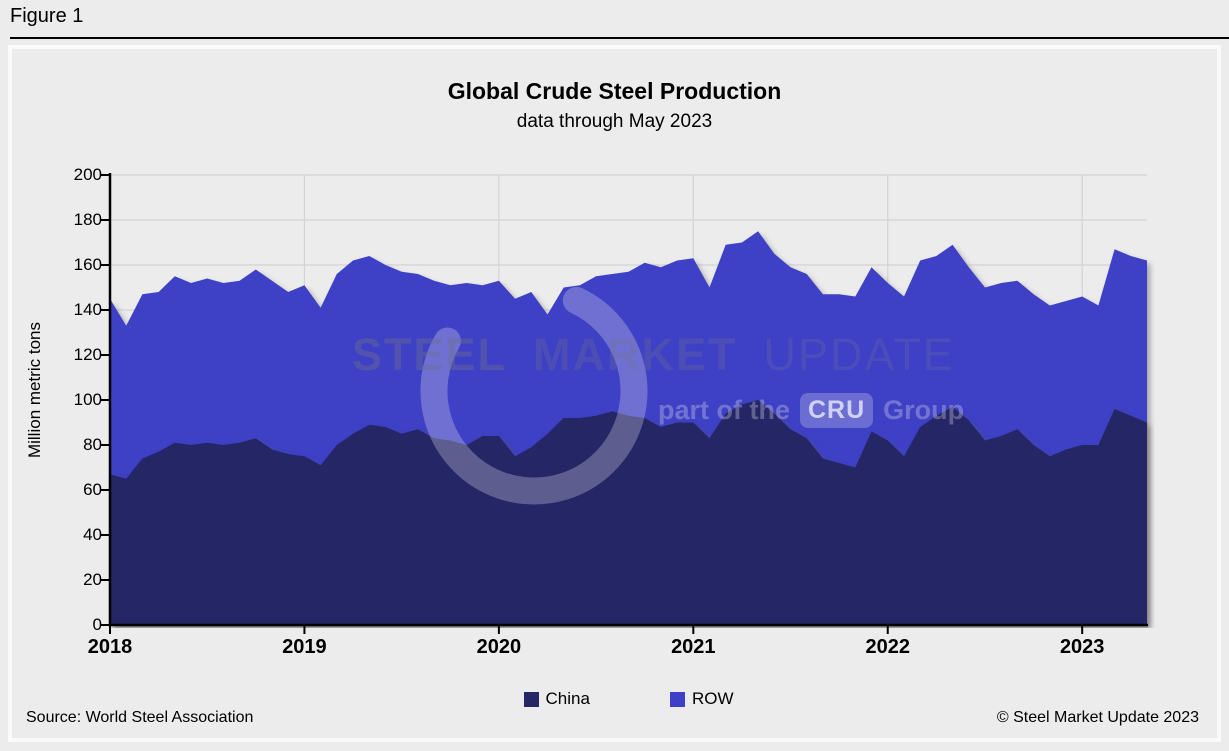 Image resolution: width=1229 pixels, height=751 pixels. What do you see at coordinates (92, 489) in the screenshot?
I see `y-axis-tick-label: 60` at bounding box center [92, 489].